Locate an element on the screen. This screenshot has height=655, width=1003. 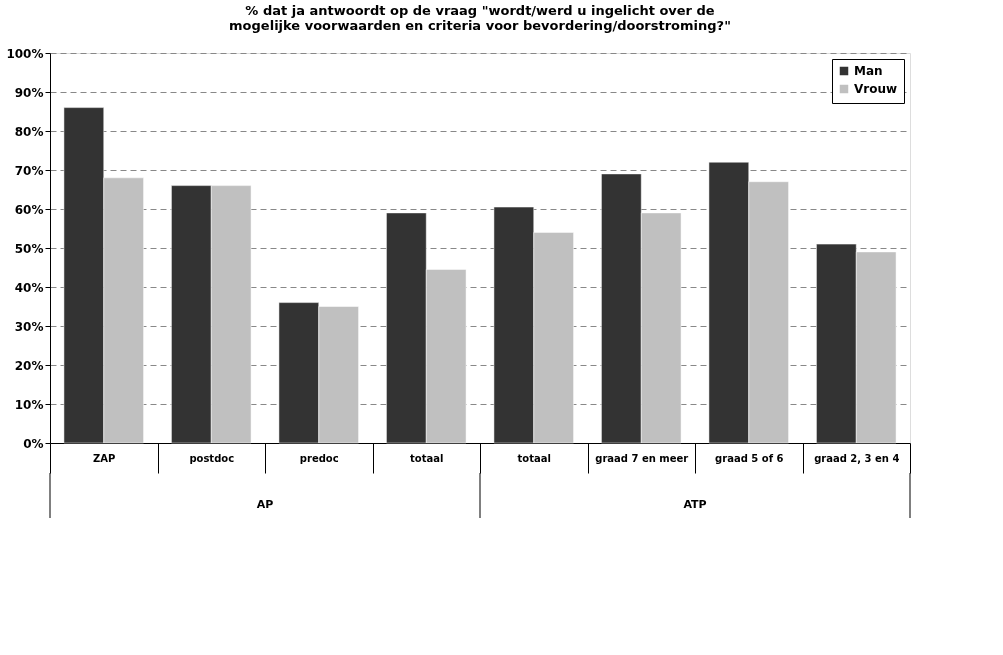
text: AP is located at coordinates (265, 504).